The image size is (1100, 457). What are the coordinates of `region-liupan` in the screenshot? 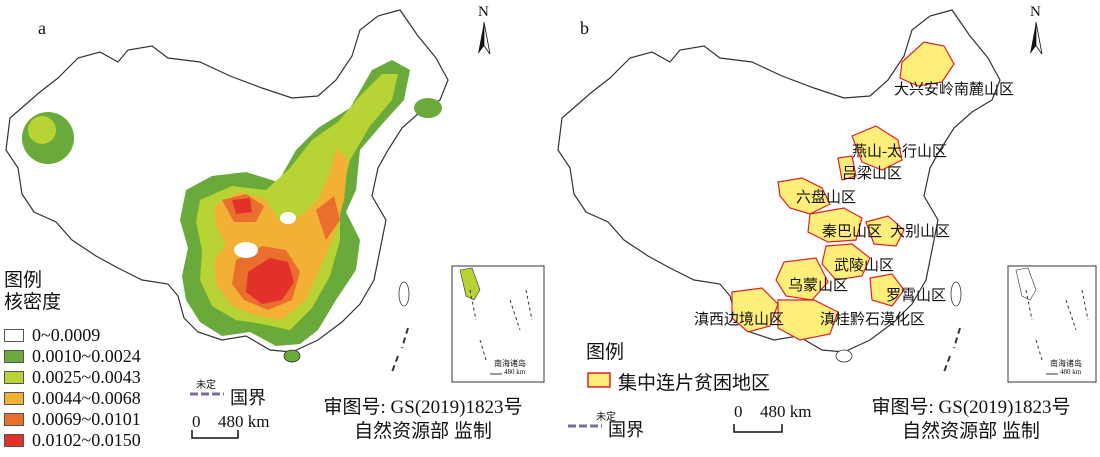 It's located at (804, 196).